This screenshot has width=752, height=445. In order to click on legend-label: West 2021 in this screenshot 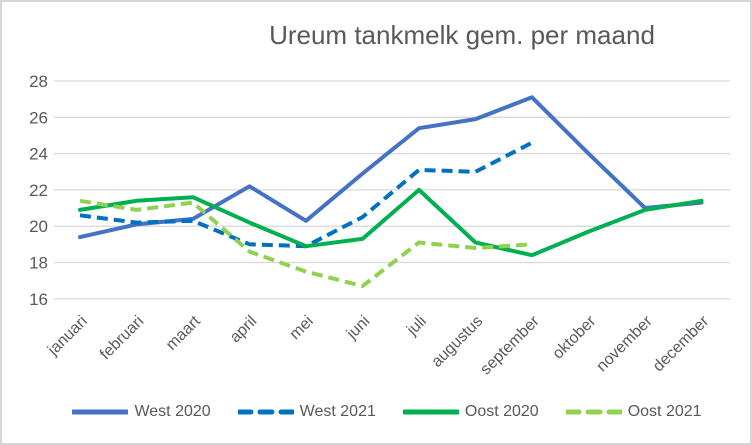, I will do `click(337, 411)`.